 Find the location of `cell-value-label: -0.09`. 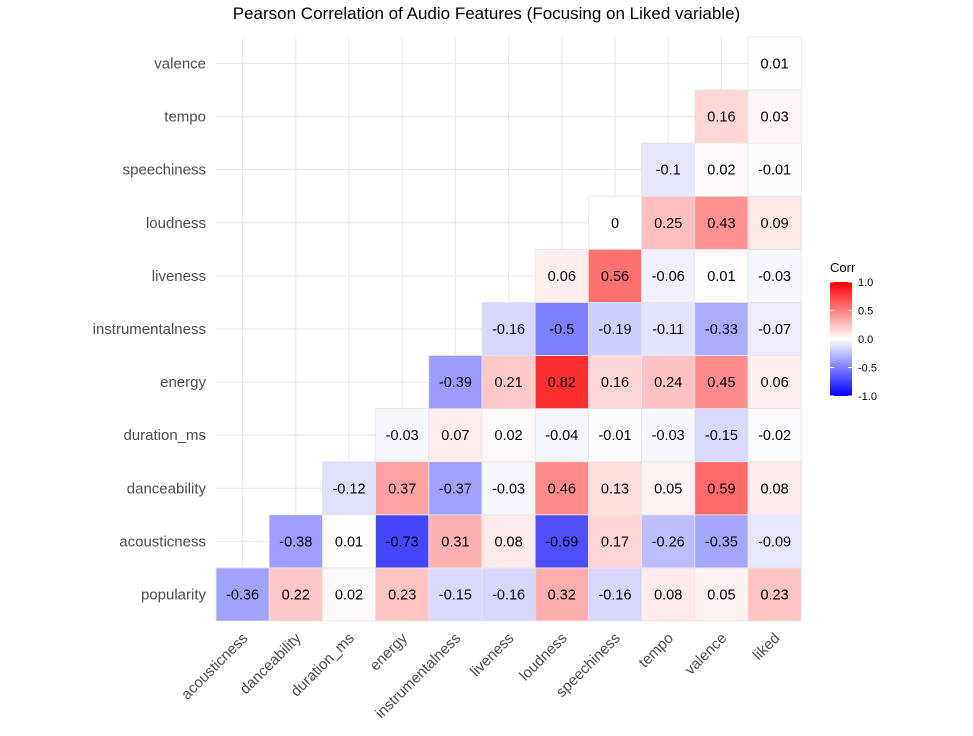

cell-value-label: -0.09 is located at coordinates (774, 542).